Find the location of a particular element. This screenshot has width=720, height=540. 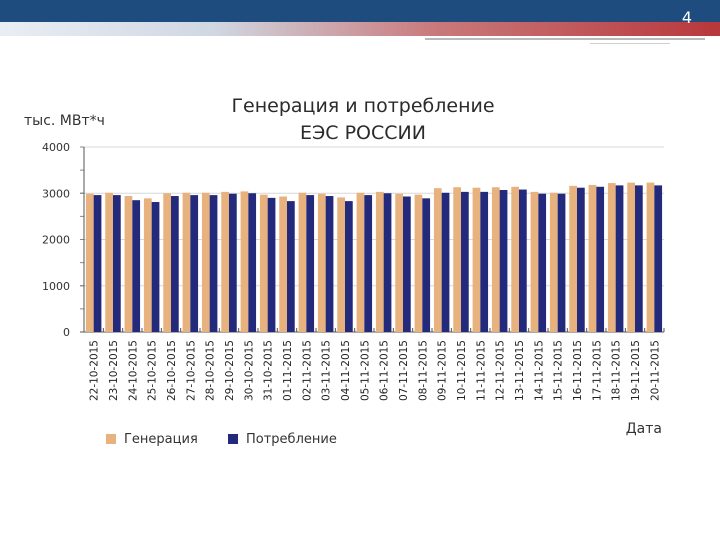

x-tick-label: 15-11-2015 is located at coordinates (559, 370).